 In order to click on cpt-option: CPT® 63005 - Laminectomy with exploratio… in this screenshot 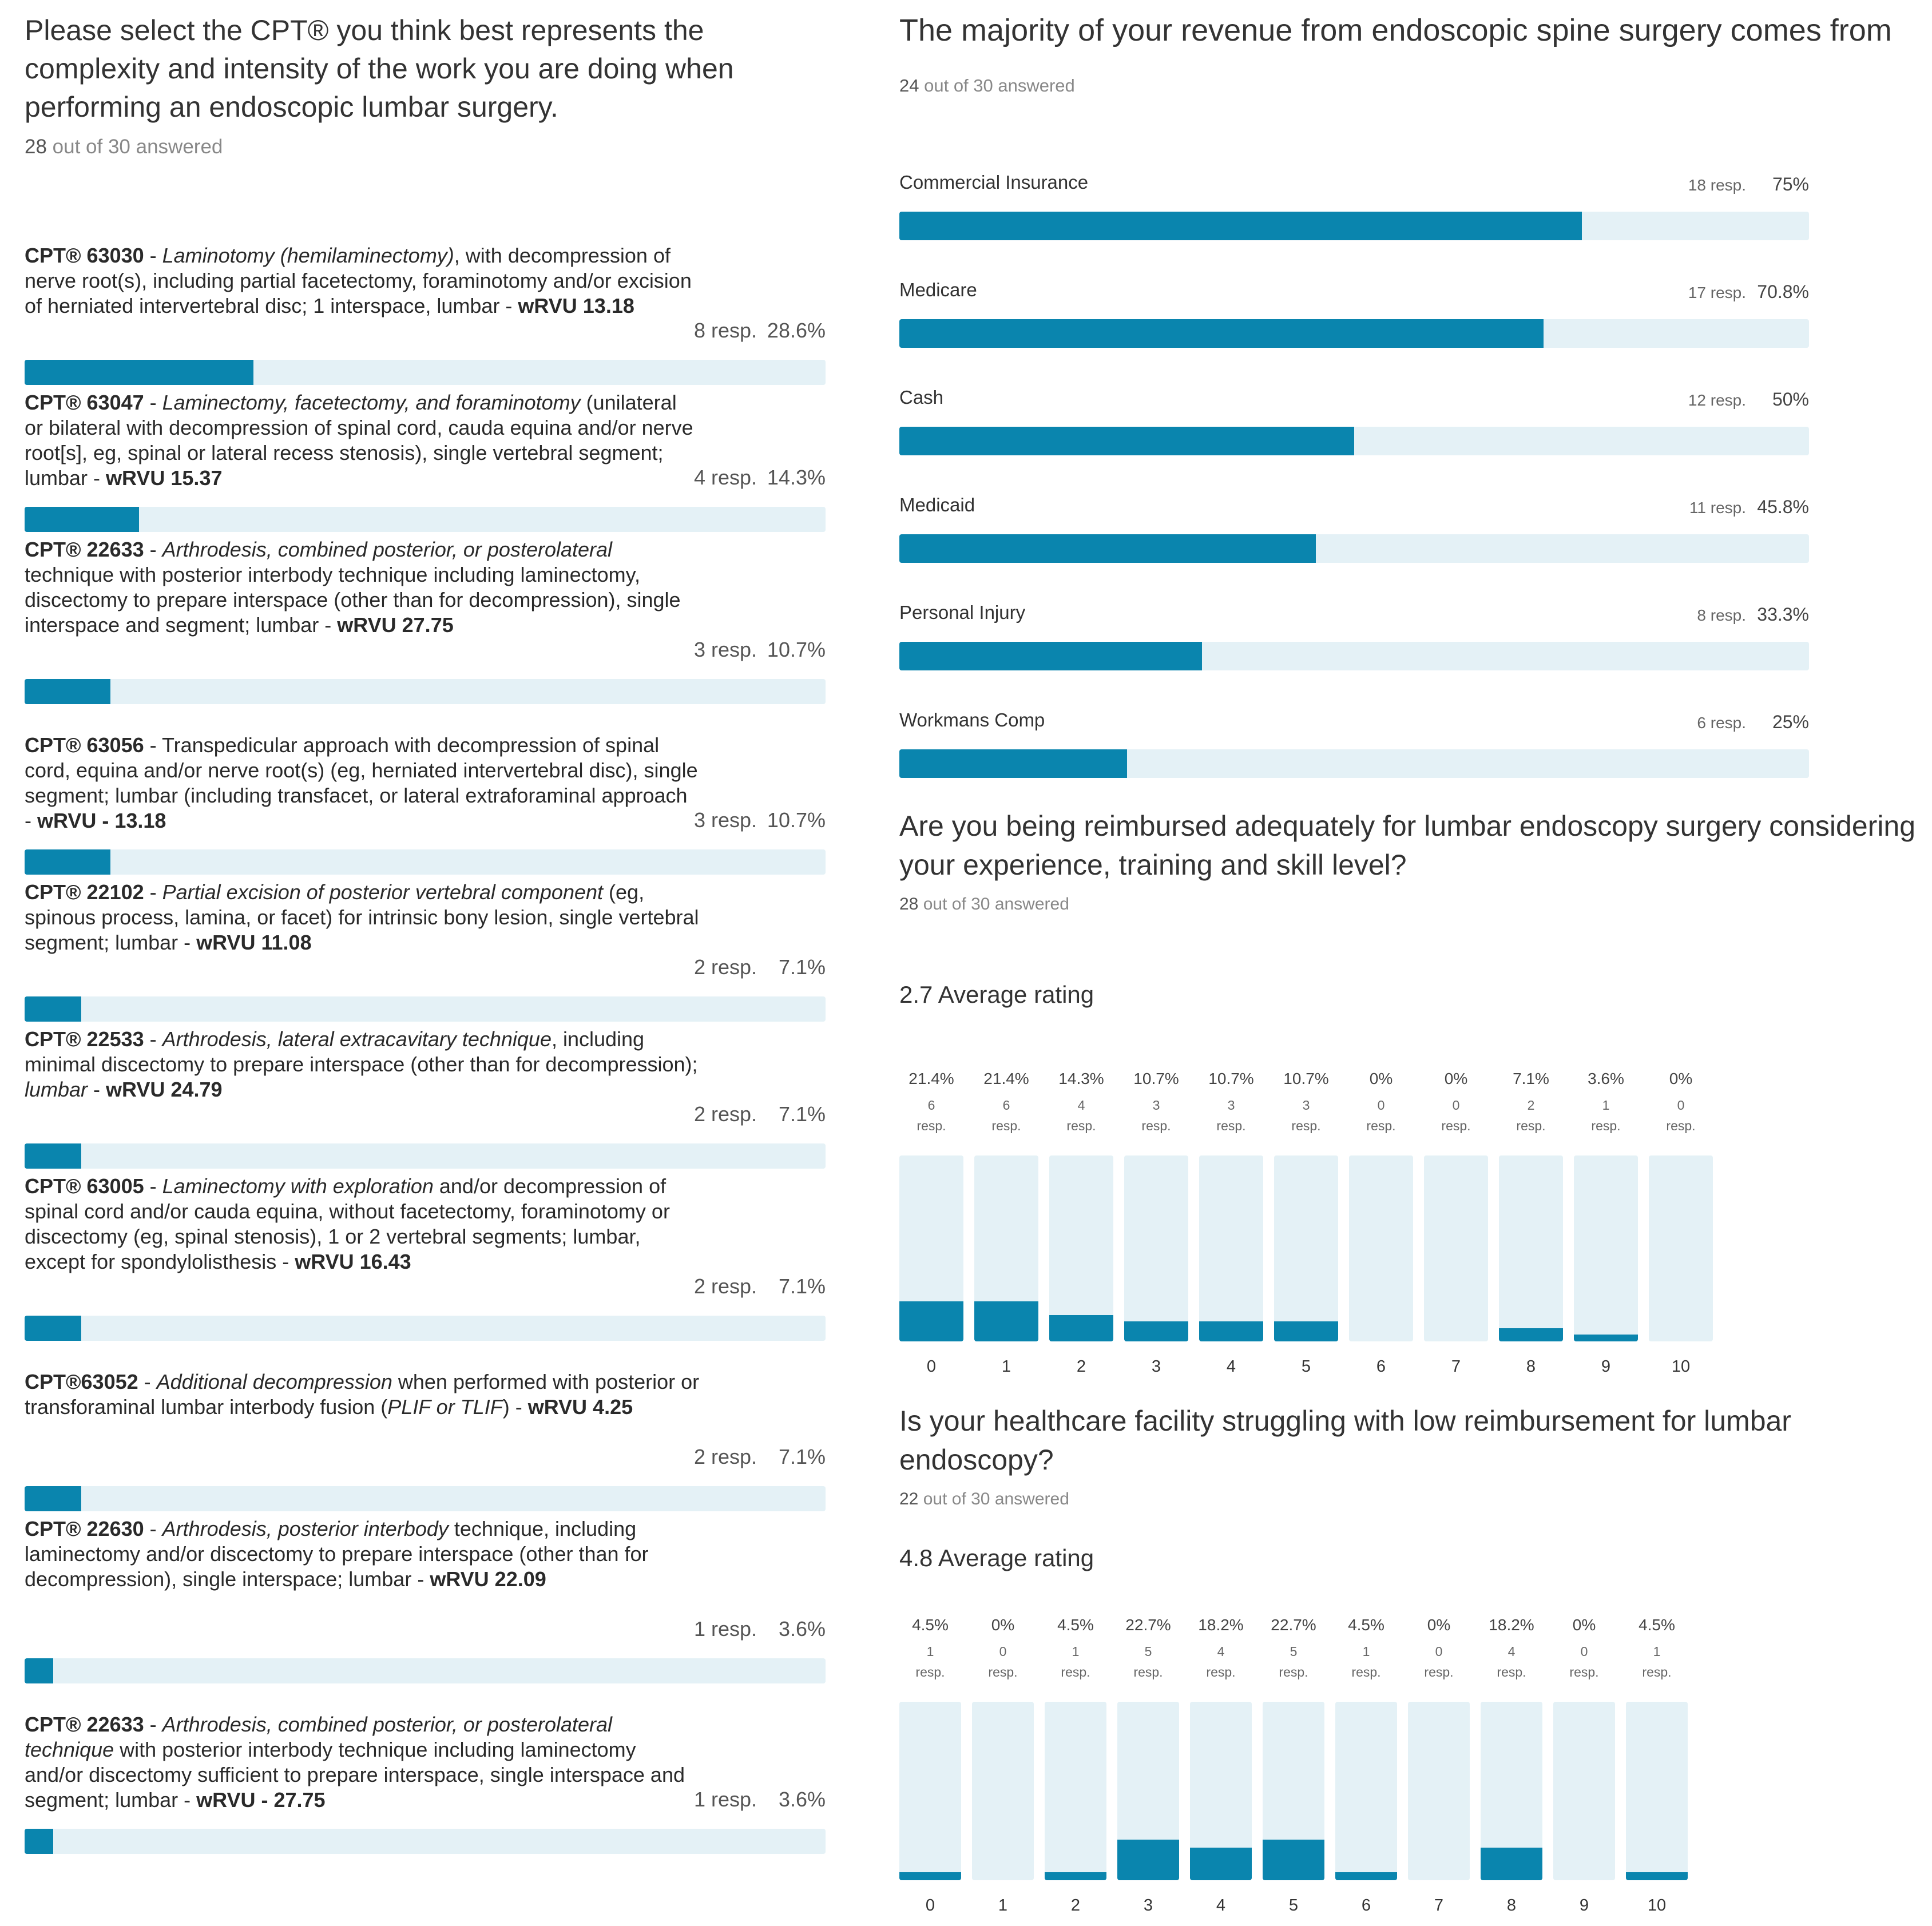, I will do `click(425, 1271)`.